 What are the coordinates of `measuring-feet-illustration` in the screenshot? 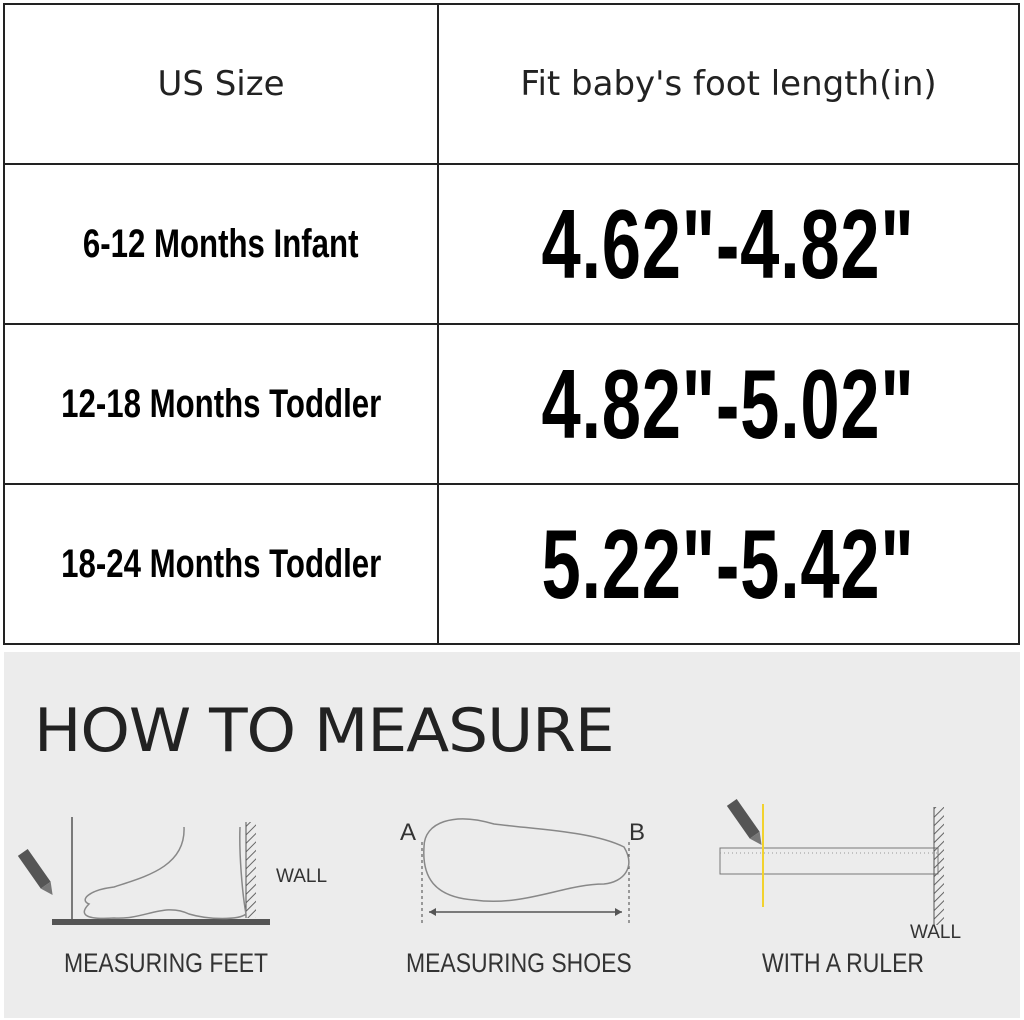 It's located at (143, 871).